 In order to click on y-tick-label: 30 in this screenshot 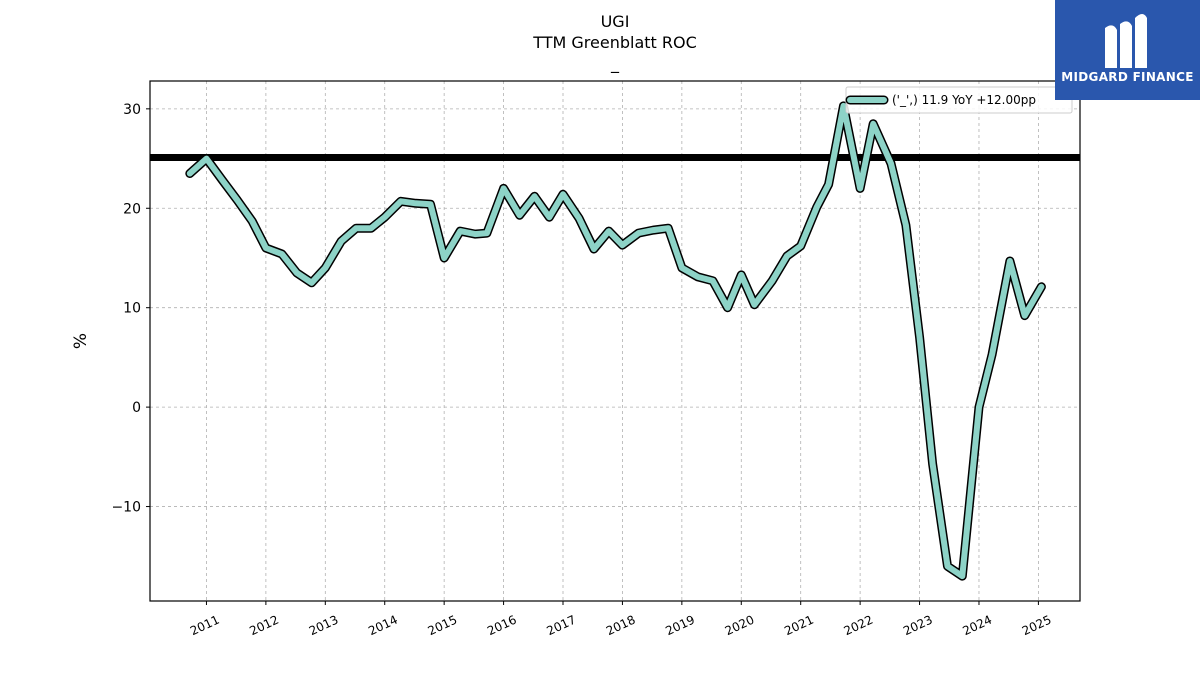, I will do `click(132, 110)`.